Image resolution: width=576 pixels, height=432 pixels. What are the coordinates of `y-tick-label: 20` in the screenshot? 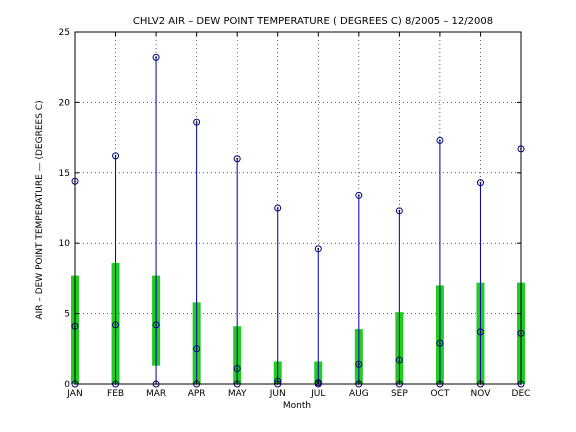 It's located at (65, 103).